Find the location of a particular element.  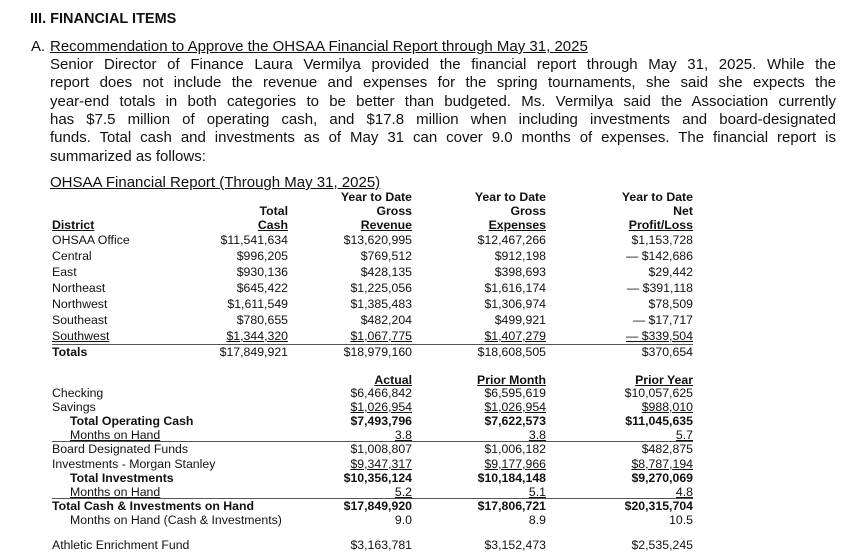

table-cell: $78,509 is located at coordinates (670, 304).